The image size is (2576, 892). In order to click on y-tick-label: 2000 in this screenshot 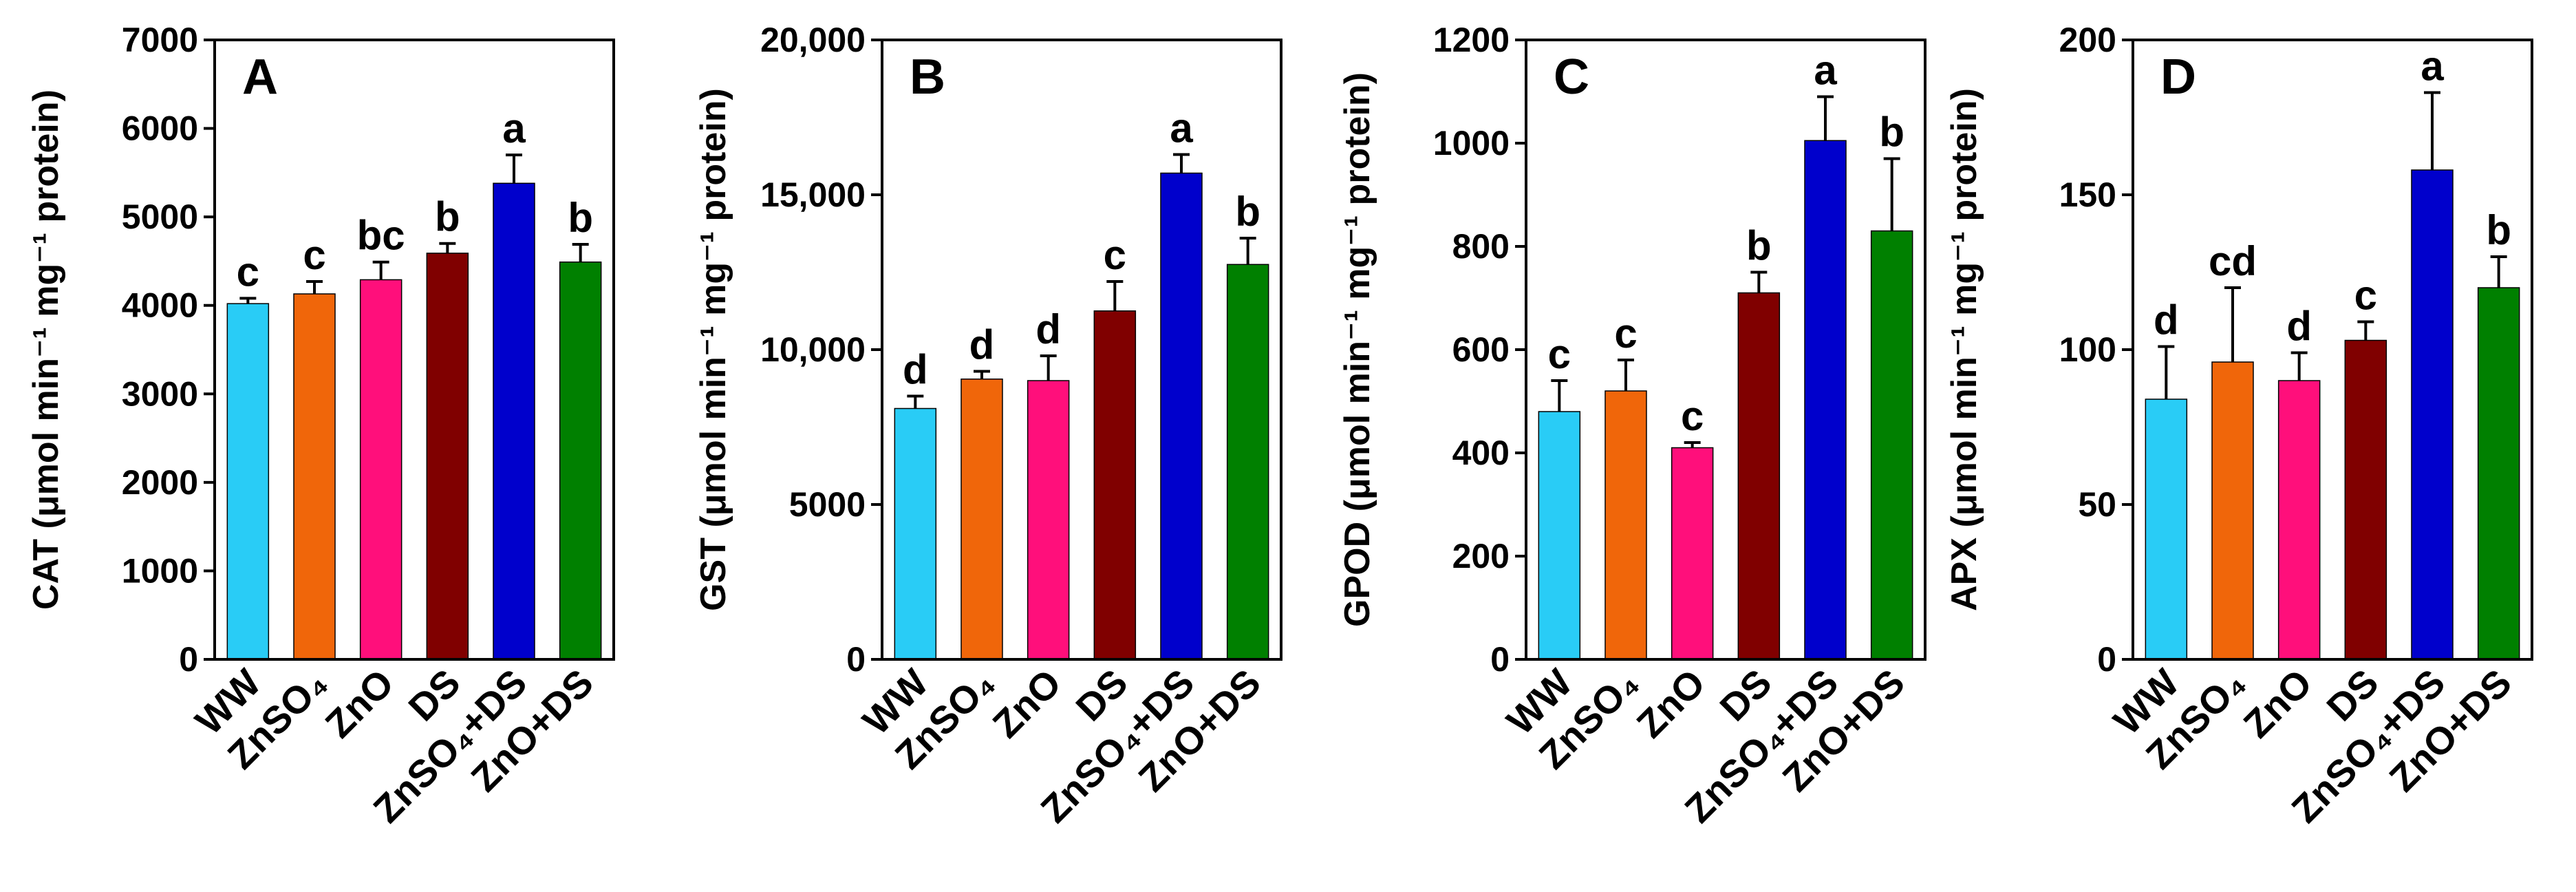, I will do `click(160, 482)`.